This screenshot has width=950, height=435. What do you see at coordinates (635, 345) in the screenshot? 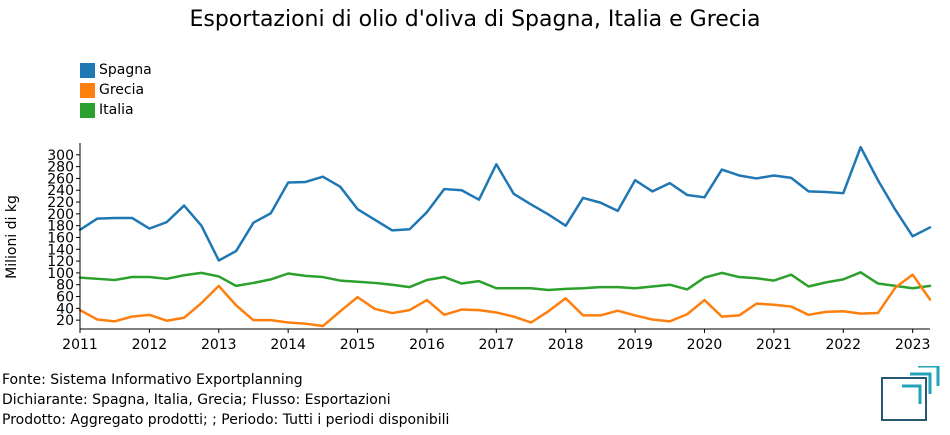
I see `x-tick-label: 2019` at bounding box center [635, 345].